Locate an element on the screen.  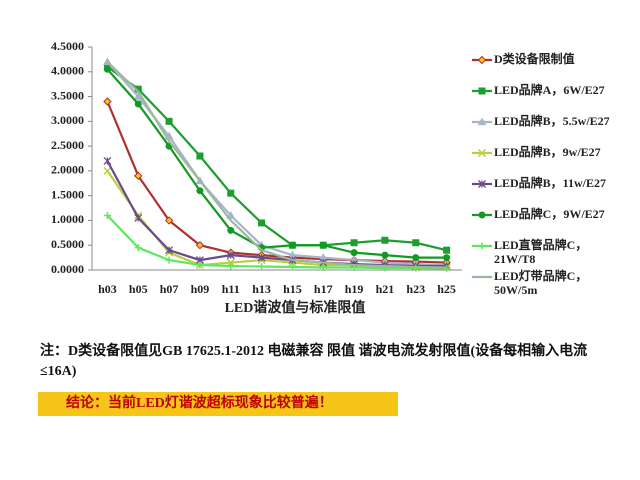
legend-label: LED直管品牌C，21W/T8 is located at coordinates (541, 252).